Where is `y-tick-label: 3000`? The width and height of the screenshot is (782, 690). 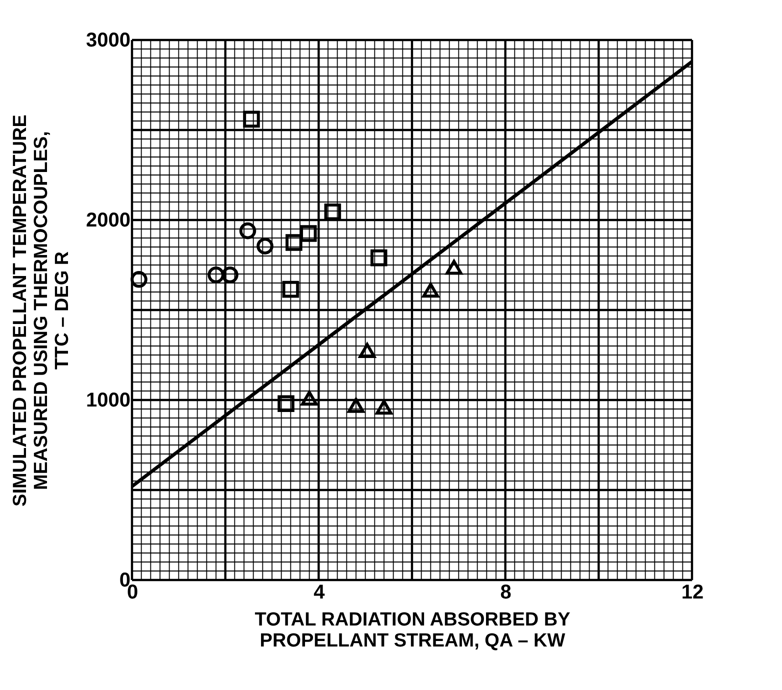 y-tick-label: 3000 is located at coordinates (108, 41).